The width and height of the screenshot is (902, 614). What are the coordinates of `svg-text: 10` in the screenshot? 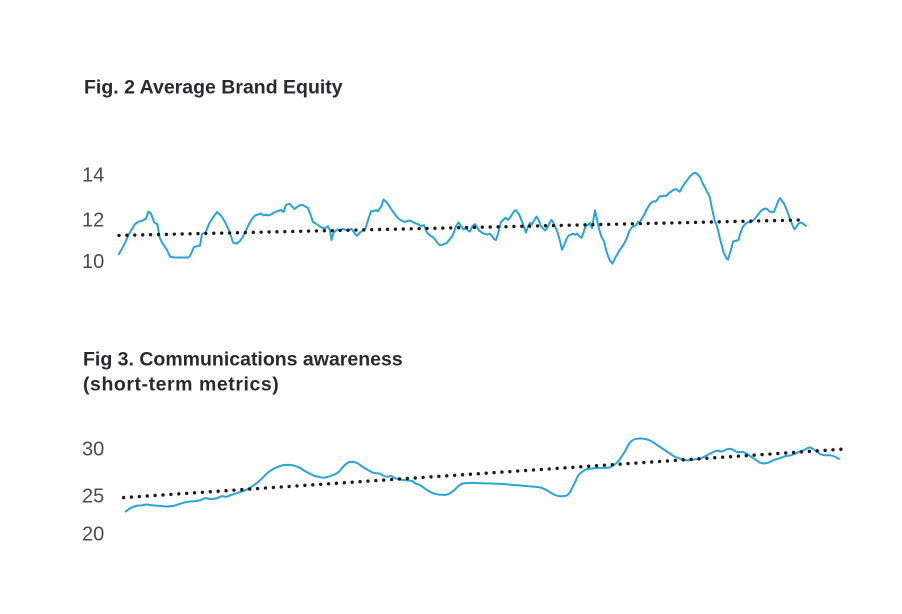 It's located at (93, 262).